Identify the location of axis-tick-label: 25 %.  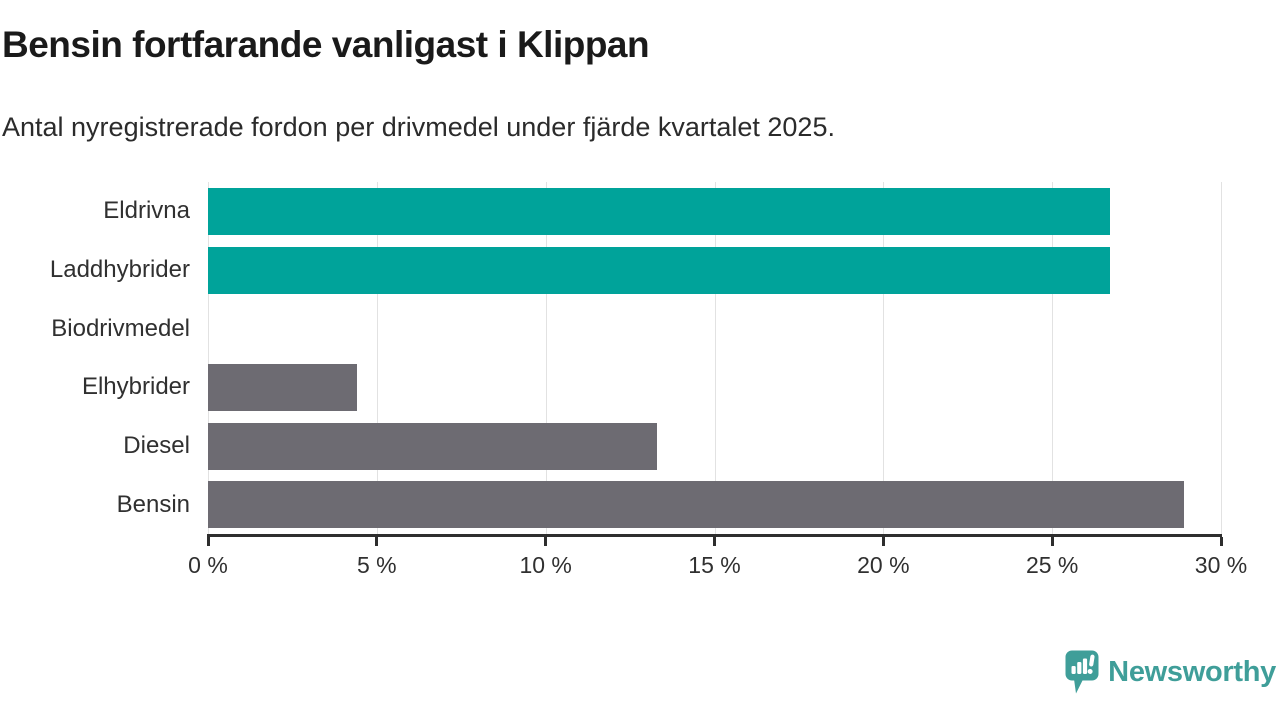
(1052, 565).